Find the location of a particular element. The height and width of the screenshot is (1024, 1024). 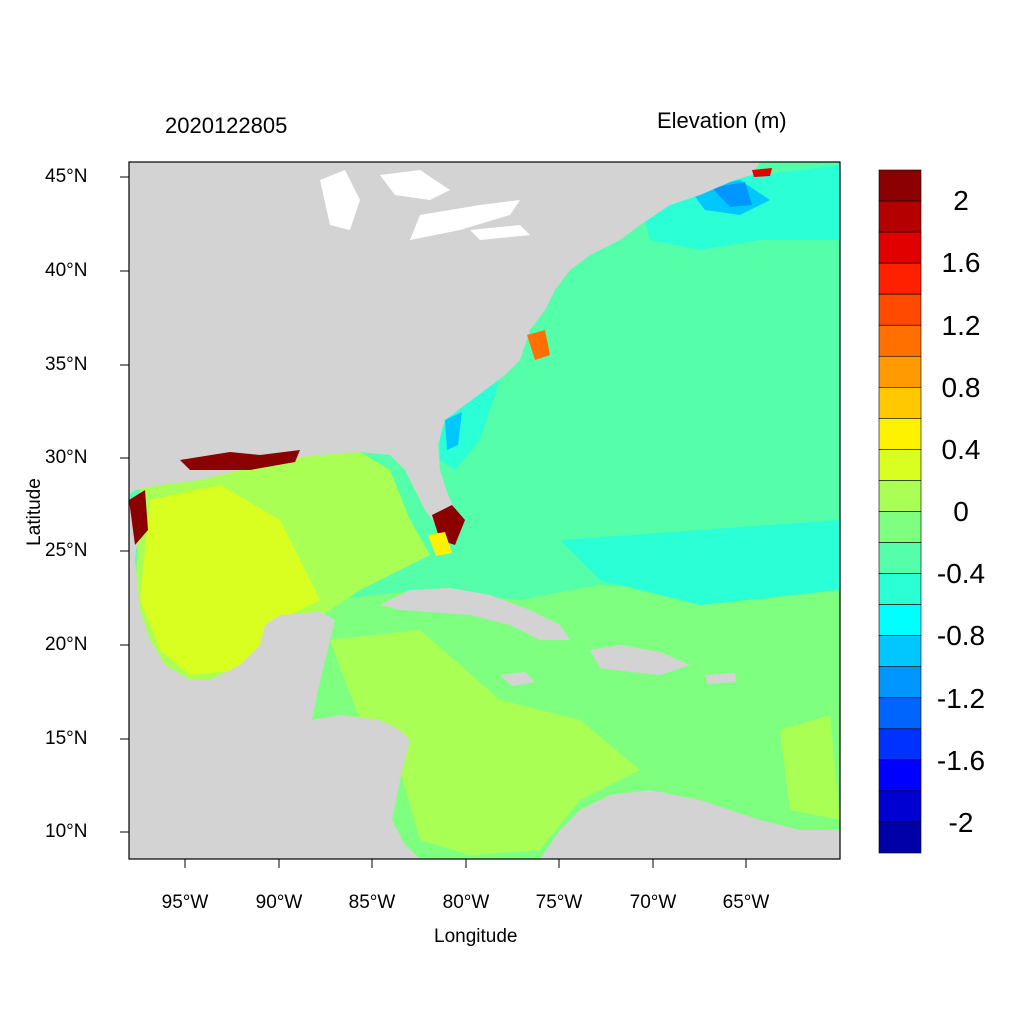

y-tick-label: 35°N is located at coordinates (66, 364).